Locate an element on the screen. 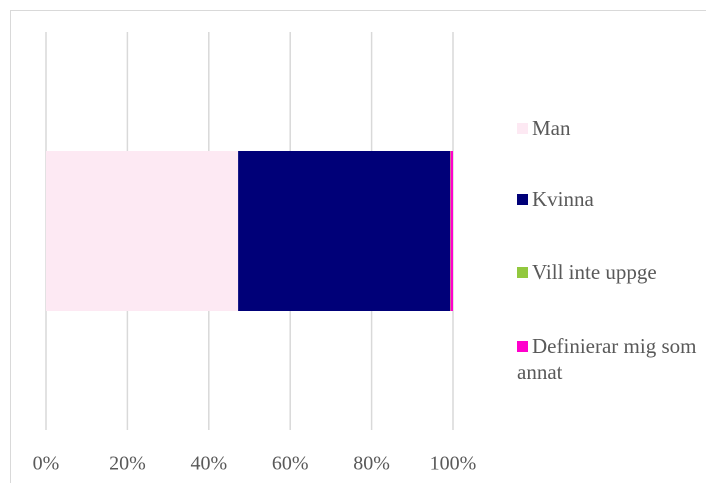 The image size is (706, 483). legend-label: Man is located at coordinates (551, 128).